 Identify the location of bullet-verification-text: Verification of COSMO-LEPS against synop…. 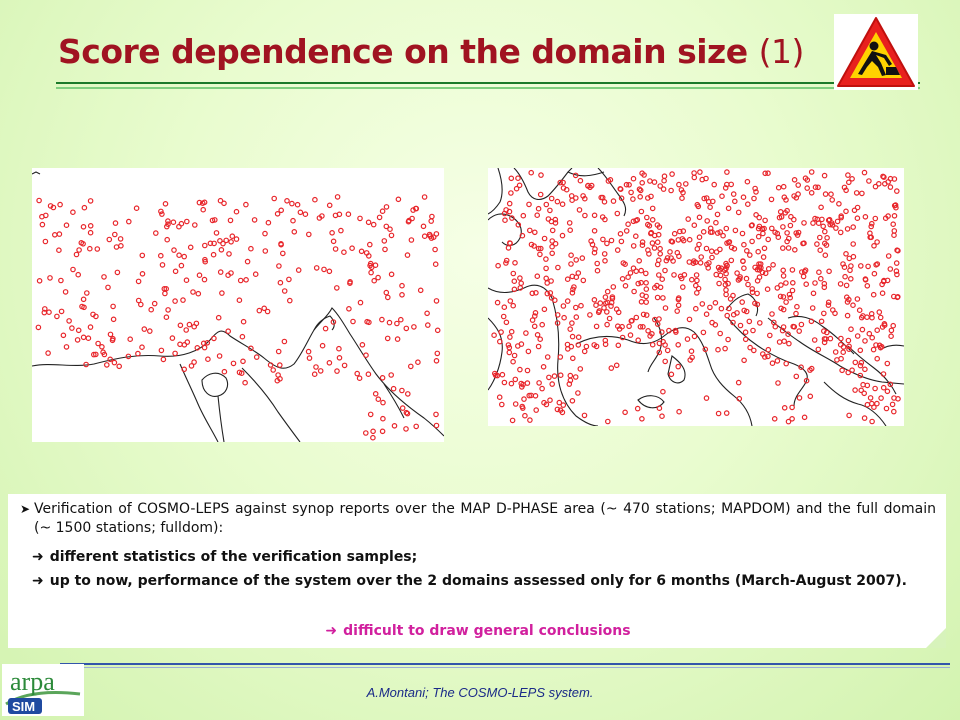
(485, 518).